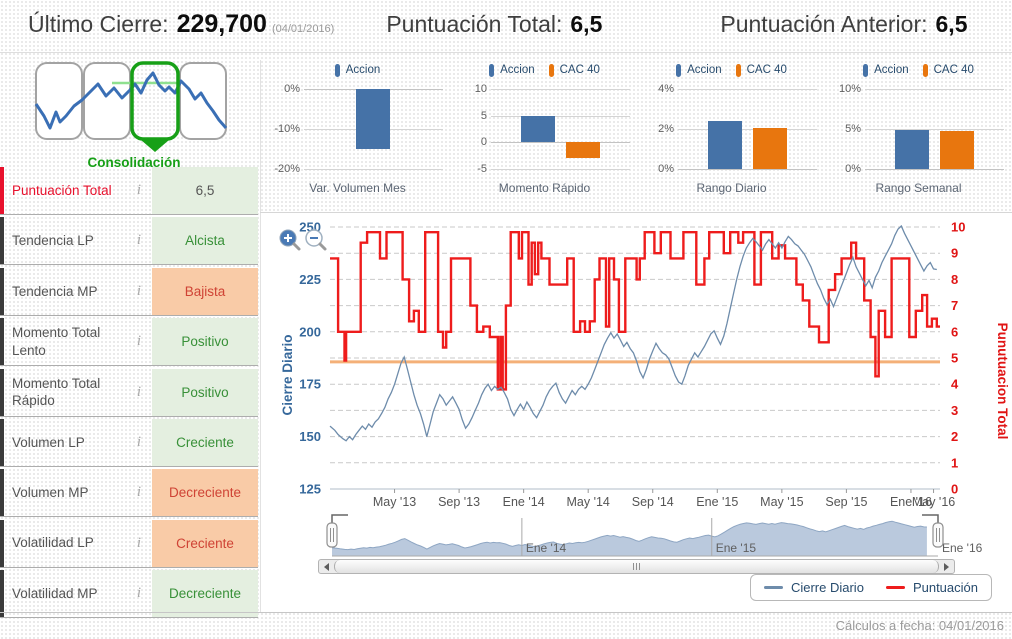 The height and width of the screenshot is (639, 1012). I want to click on scroll-right-button, so click(946, 566).